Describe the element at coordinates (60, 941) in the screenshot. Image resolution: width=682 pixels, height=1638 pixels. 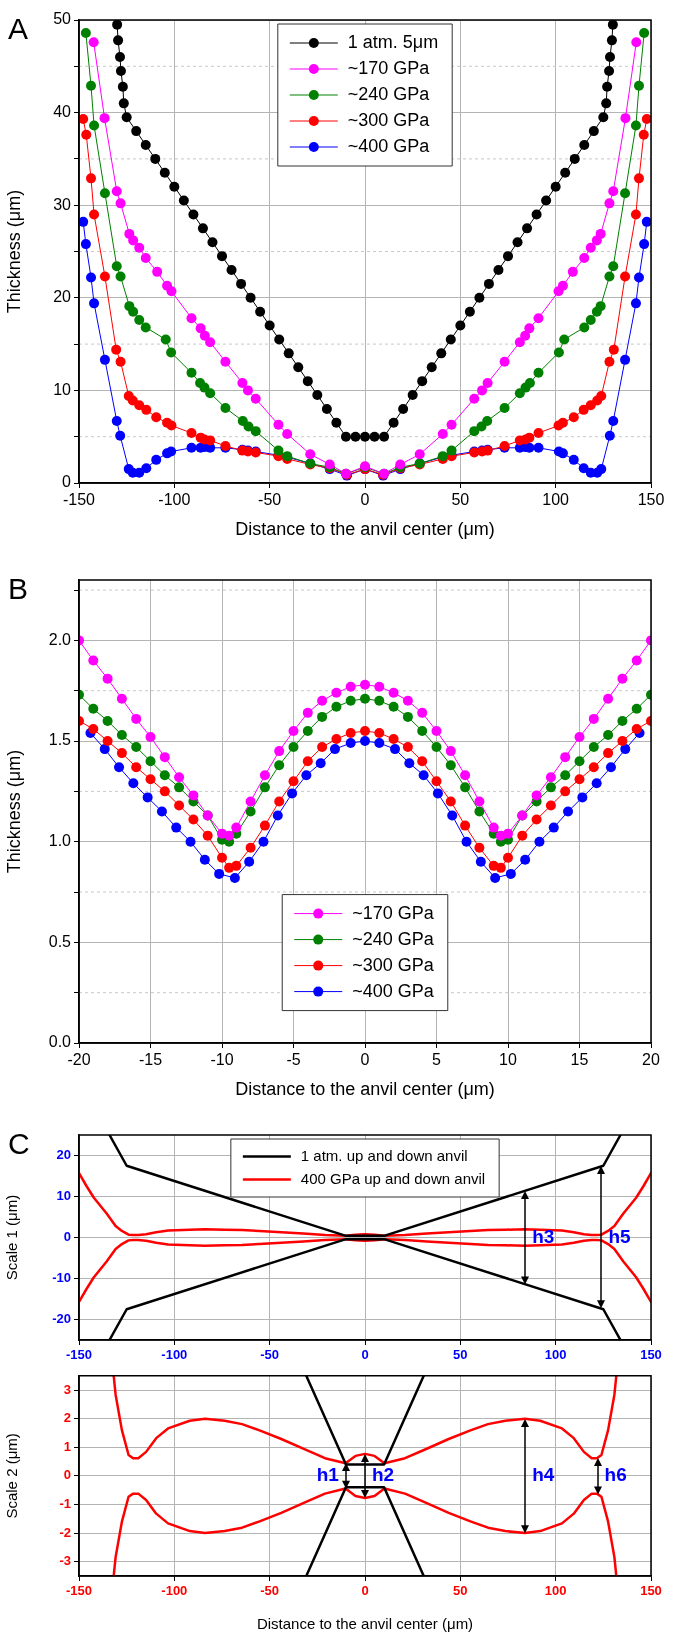
I see `y-tick-label: 0.5` at that location.